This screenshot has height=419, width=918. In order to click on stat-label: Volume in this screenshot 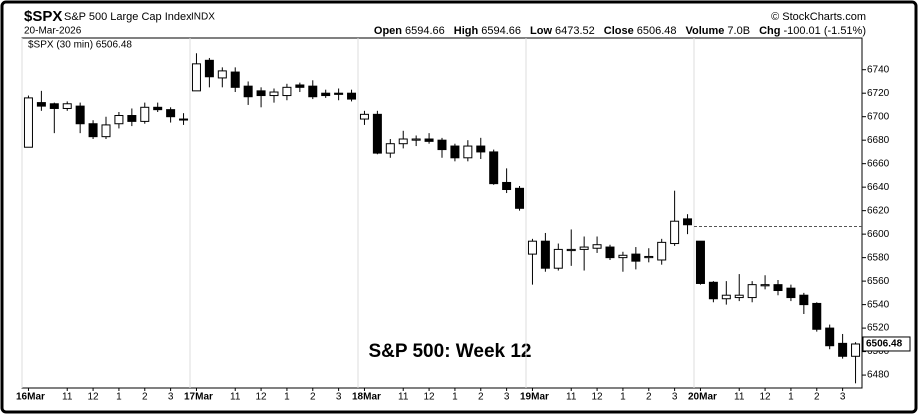, I will do `click(705, 31)`.